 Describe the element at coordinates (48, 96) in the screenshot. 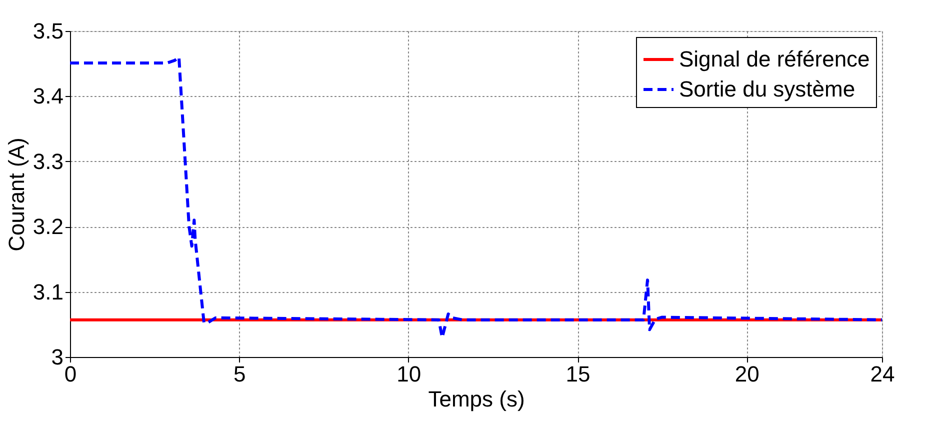

I see `y-tick-label: 3.4` at that location.